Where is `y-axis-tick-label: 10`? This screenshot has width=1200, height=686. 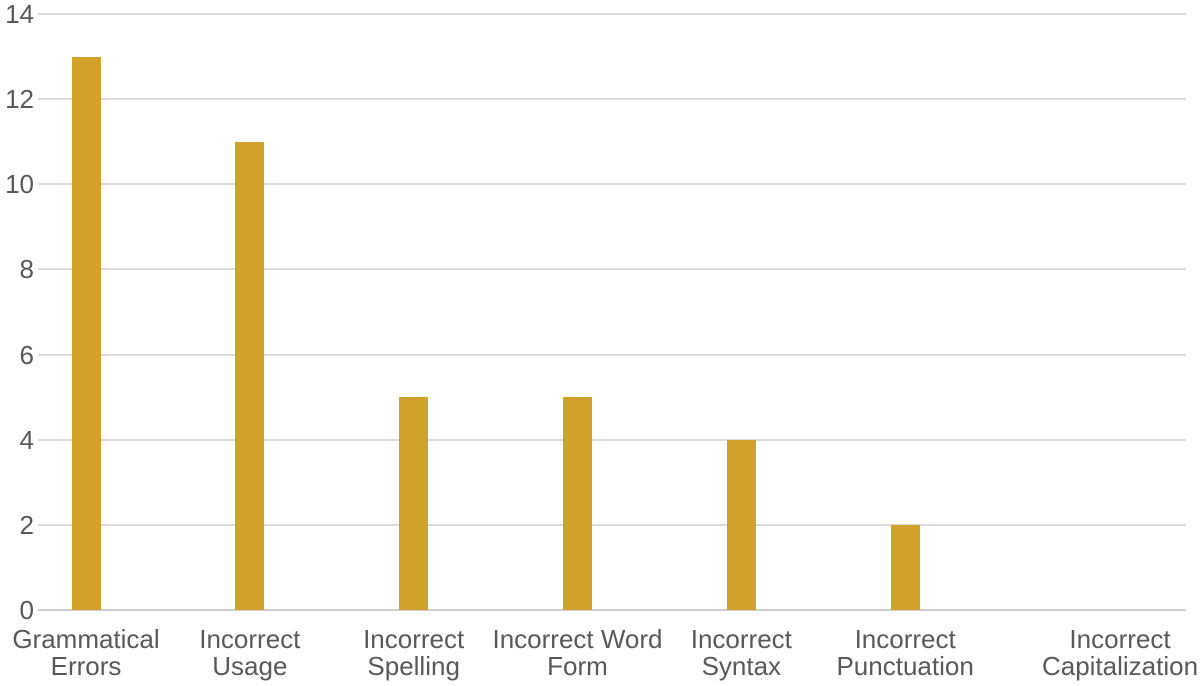 y-axis-tick-label: 10 is located at coordinates (19, 184).